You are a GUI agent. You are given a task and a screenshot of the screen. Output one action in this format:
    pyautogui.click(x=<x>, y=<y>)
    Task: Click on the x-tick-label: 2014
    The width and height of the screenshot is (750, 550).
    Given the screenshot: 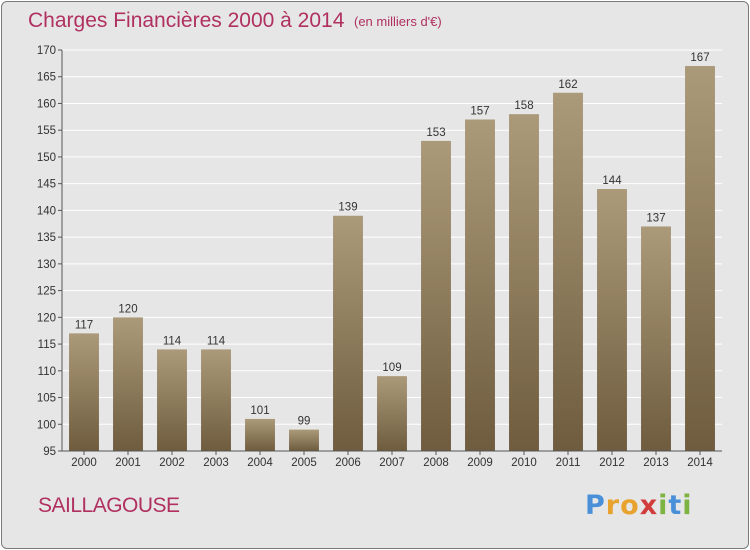 What is the action you would take?
    pyautogui.click(x=700, y=463)
    